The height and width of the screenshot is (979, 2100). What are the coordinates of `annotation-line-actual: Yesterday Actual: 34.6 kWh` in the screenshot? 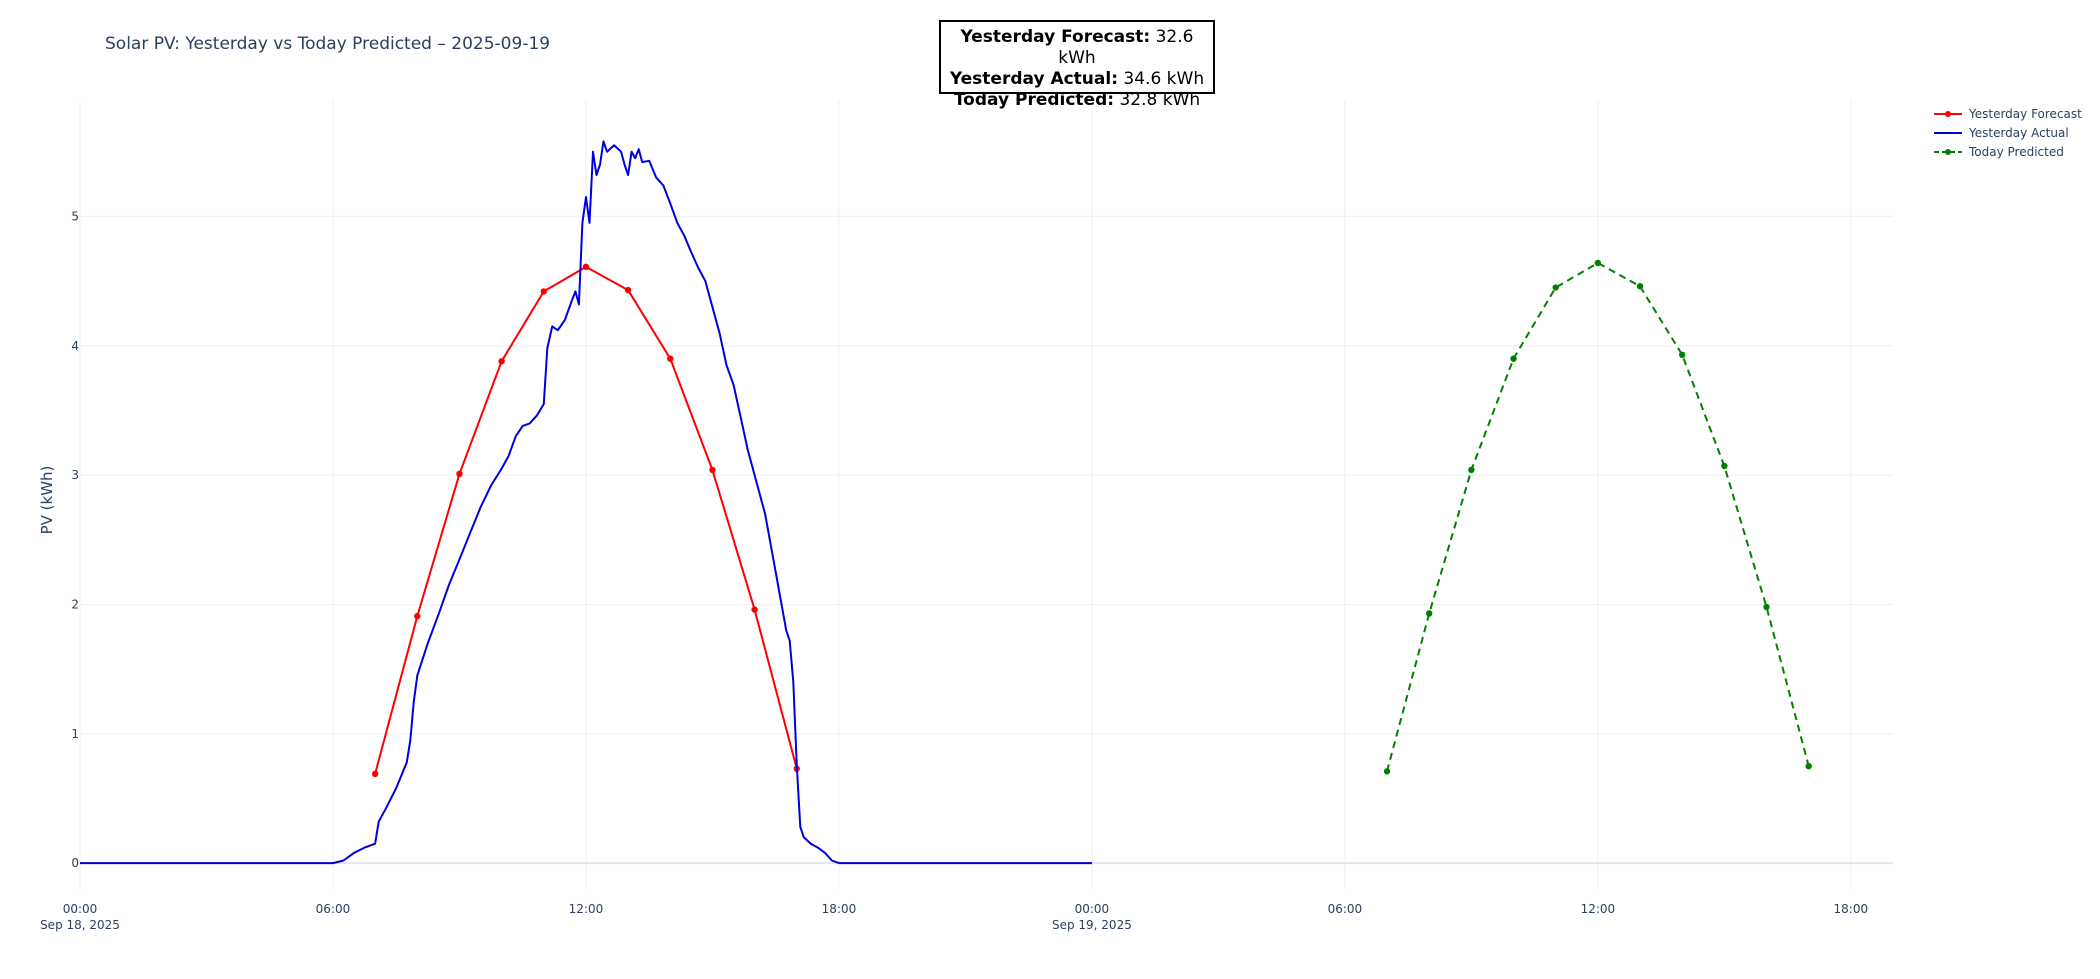 It's located at (1077, 79).